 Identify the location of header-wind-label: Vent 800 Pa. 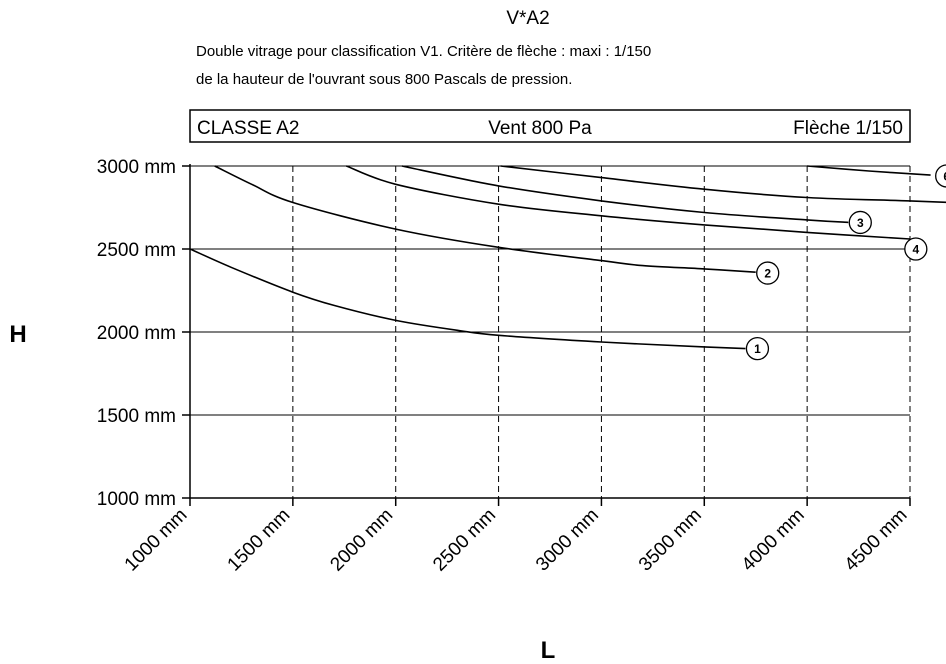
(540, 128).